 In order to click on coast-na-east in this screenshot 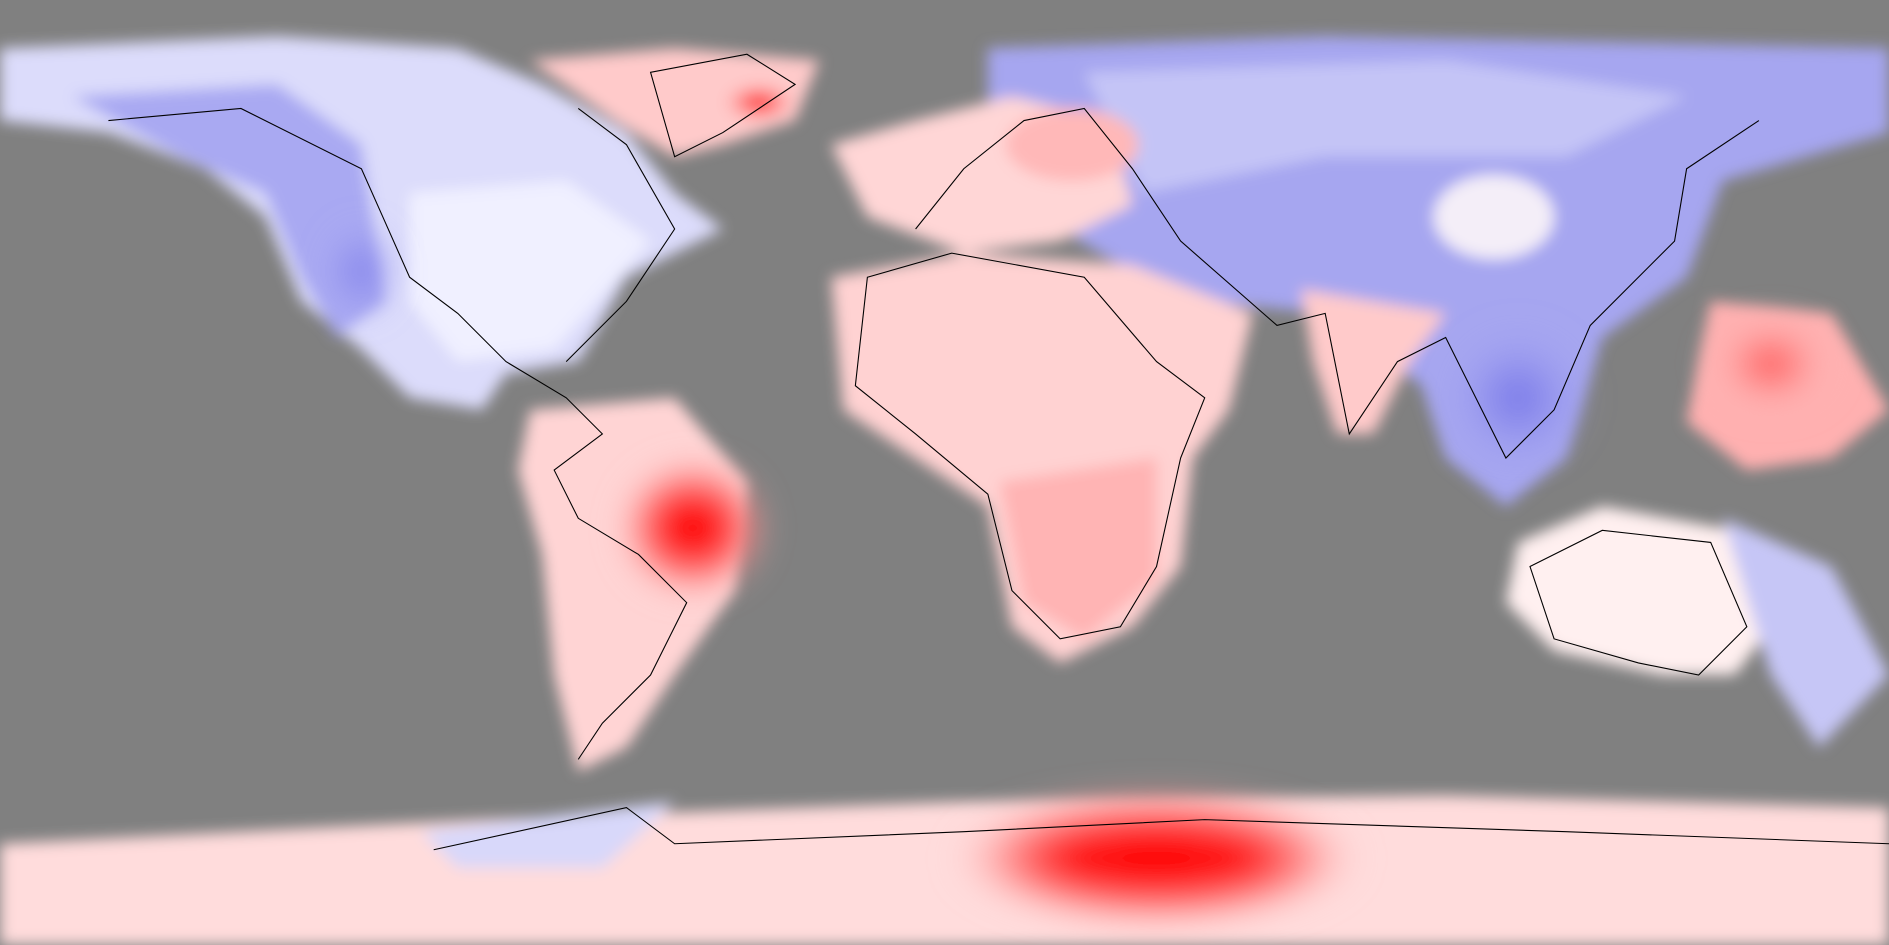, I will do `click(620, 235)`.